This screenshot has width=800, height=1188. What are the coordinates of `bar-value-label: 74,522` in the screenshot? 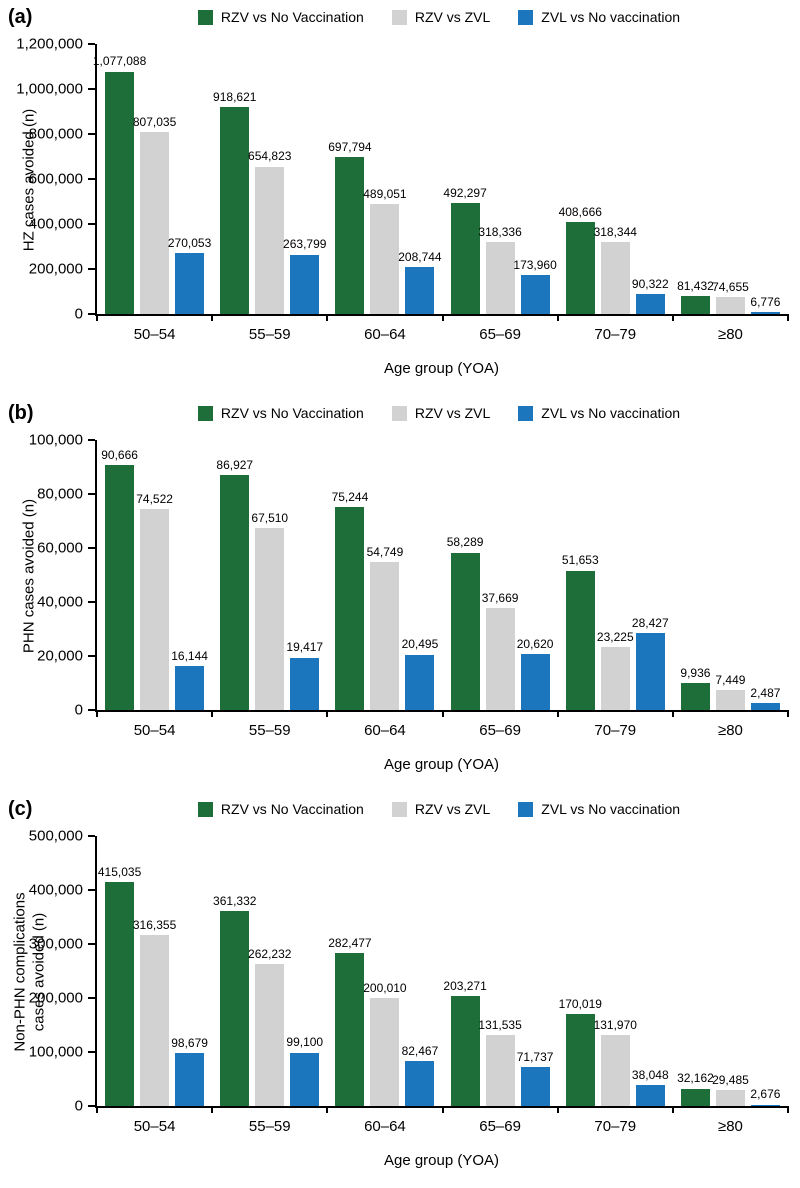 It's located at (154, 498).